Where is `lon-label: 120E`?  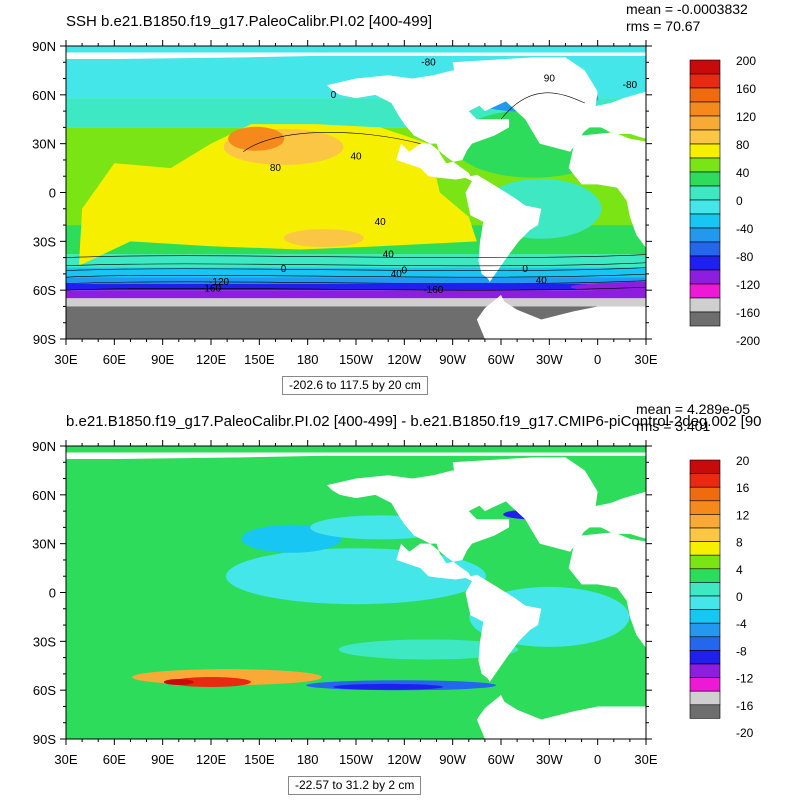
lon-label: 120E is located at coordinates (211, 359).